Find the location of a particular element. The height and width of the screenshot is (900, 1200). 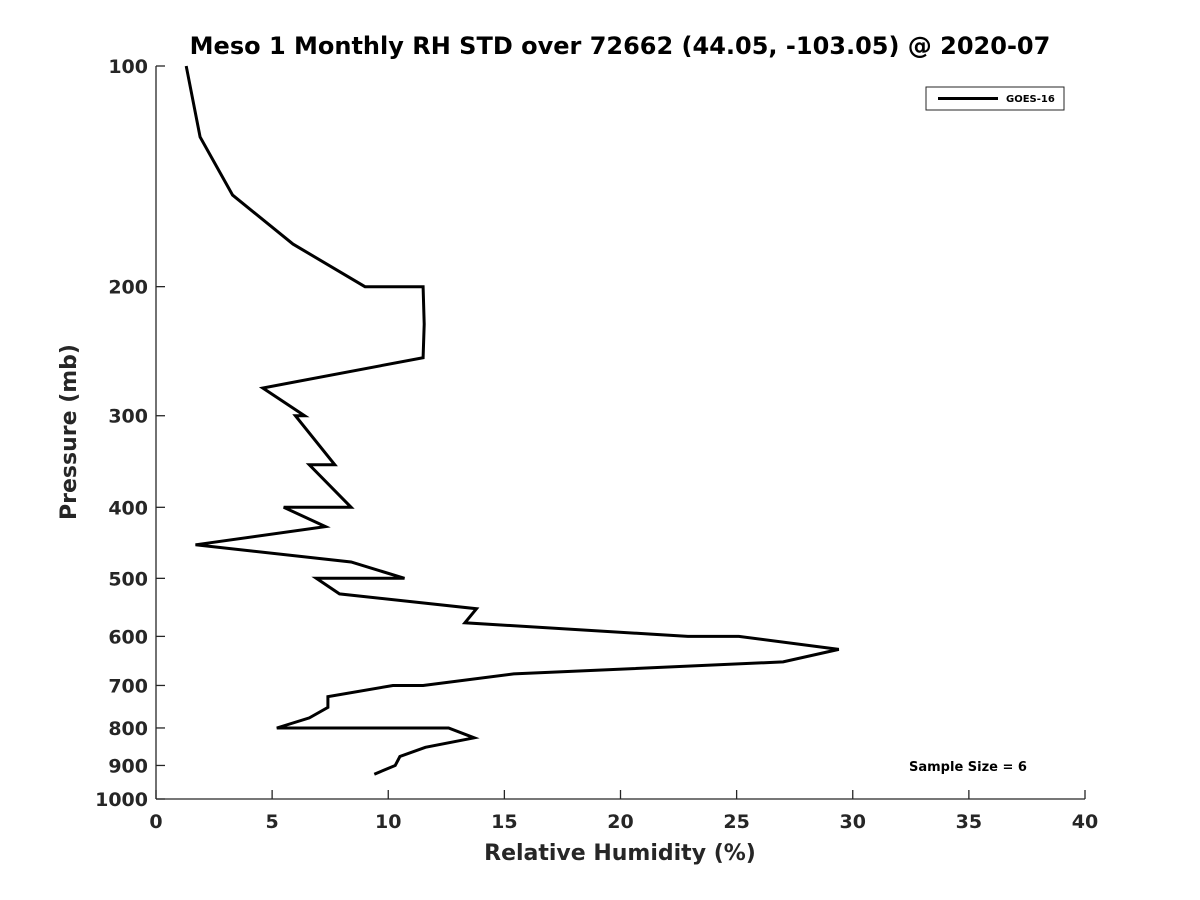

x-tick-label: 5 is located at coordinates (272, 822).